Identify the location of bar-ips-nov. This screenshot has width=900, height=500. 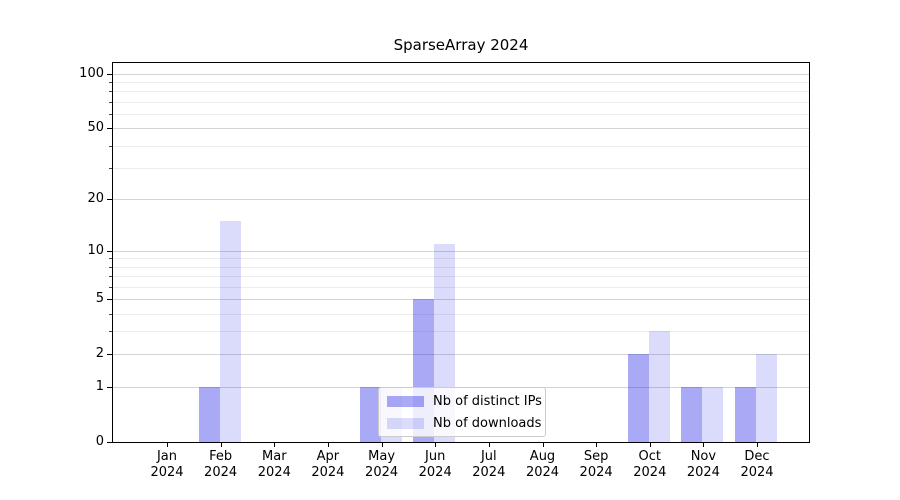
(692, 414).